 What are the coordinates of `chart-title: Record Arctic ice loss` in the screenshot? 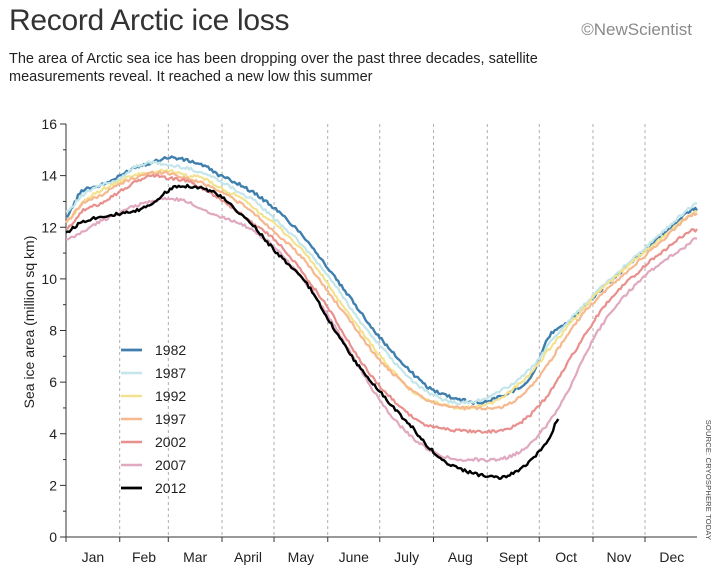 It's located at (149, 20).